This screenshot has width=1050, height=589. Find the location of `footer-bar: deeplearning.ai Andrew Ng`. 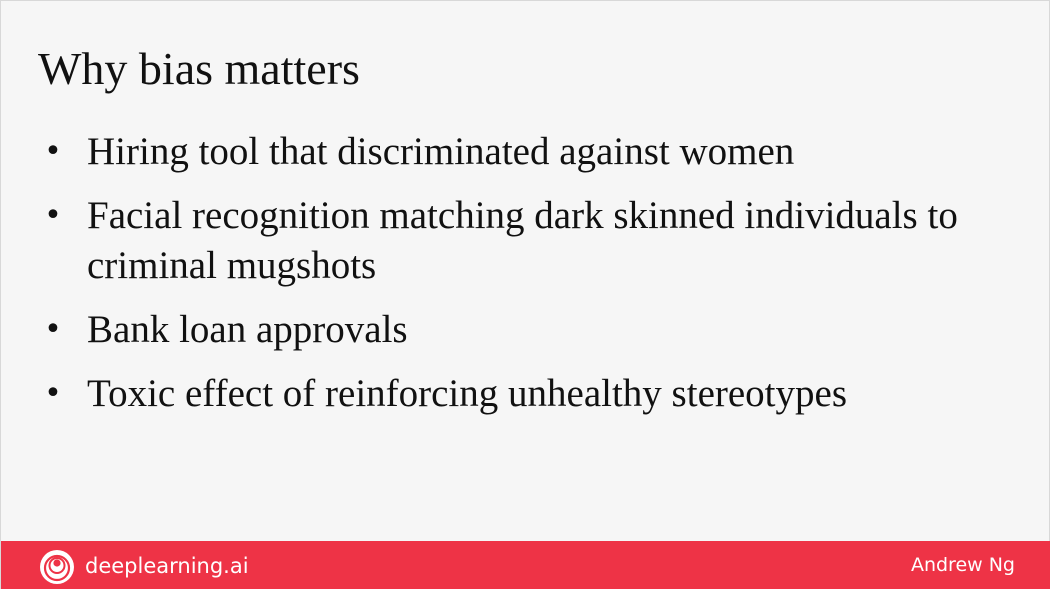

footer-bar: deeplearning.ai Andrew Ng is located at coordinates (525, 565).